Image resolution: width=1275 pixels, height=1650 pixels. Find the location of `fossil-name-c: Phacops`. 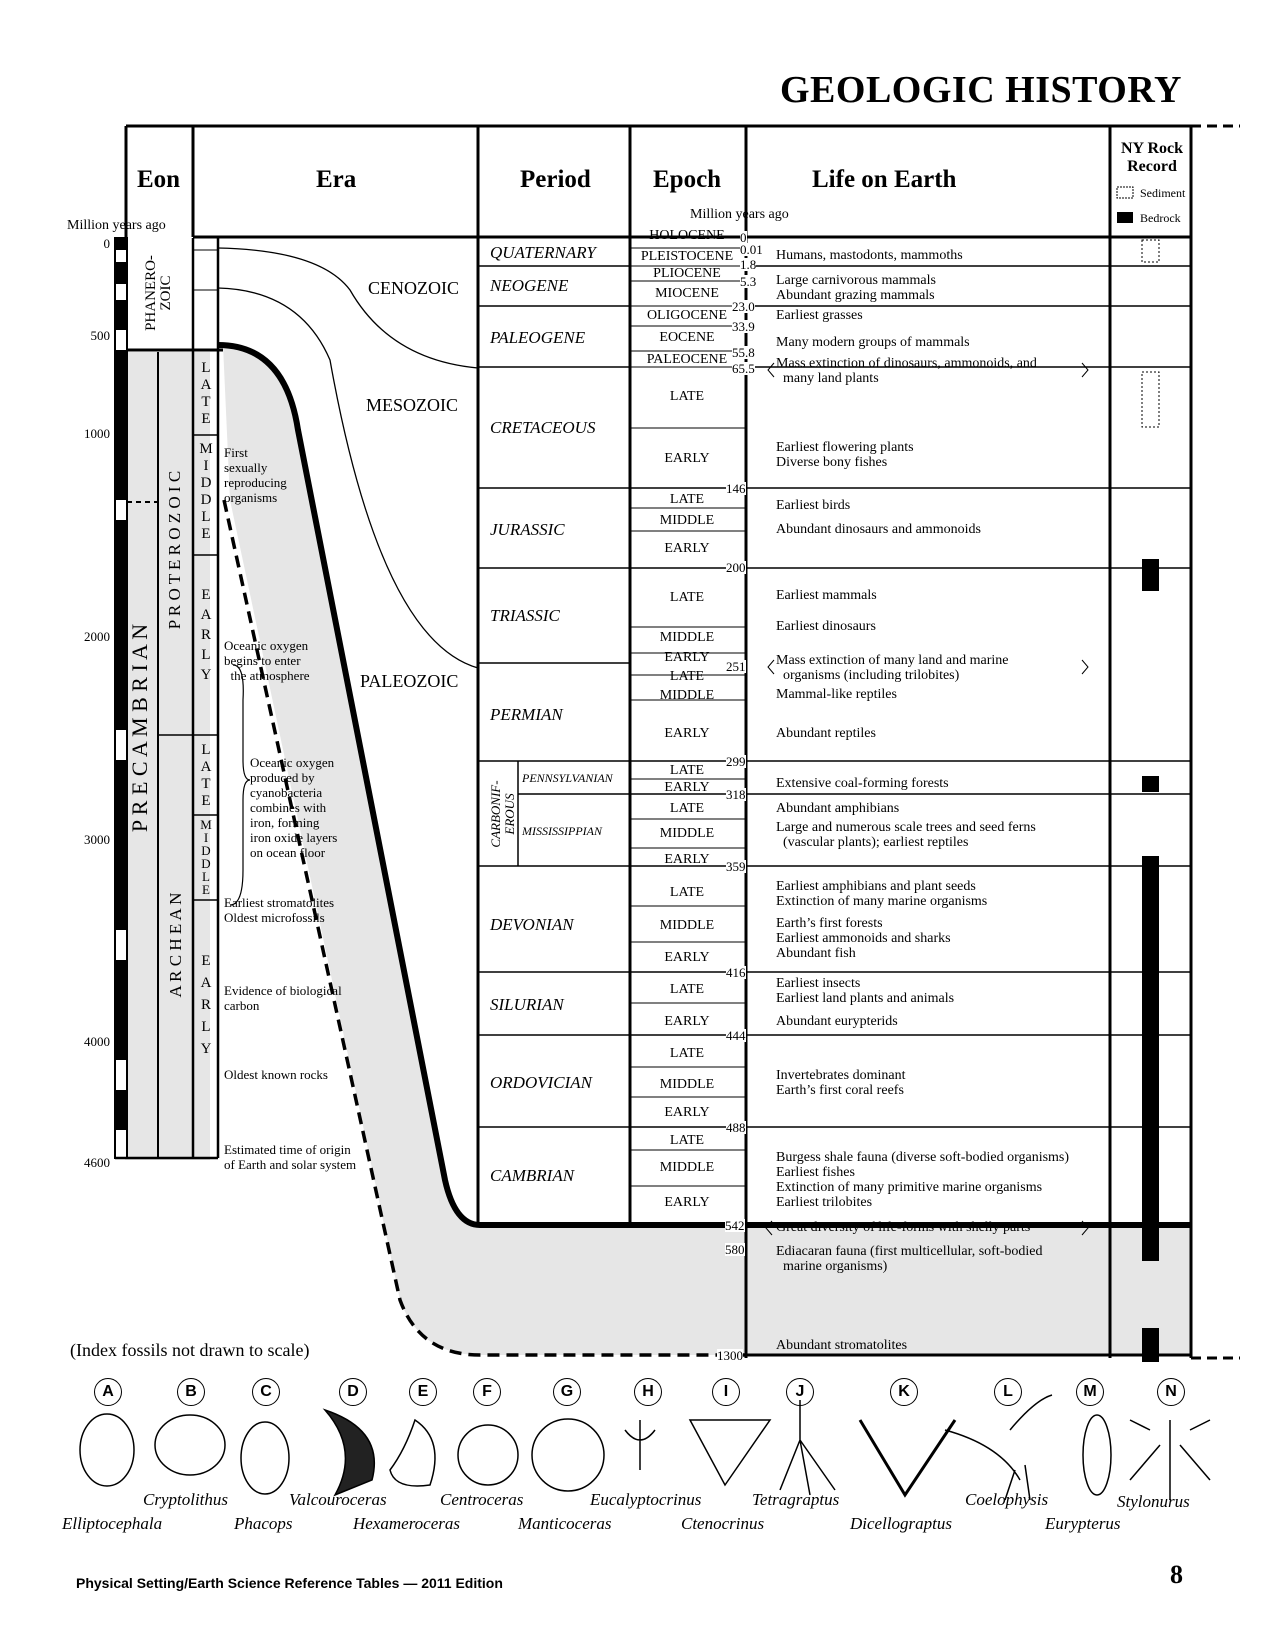

fossil-name-c: Phacops is located at coordinates (263, 1523).